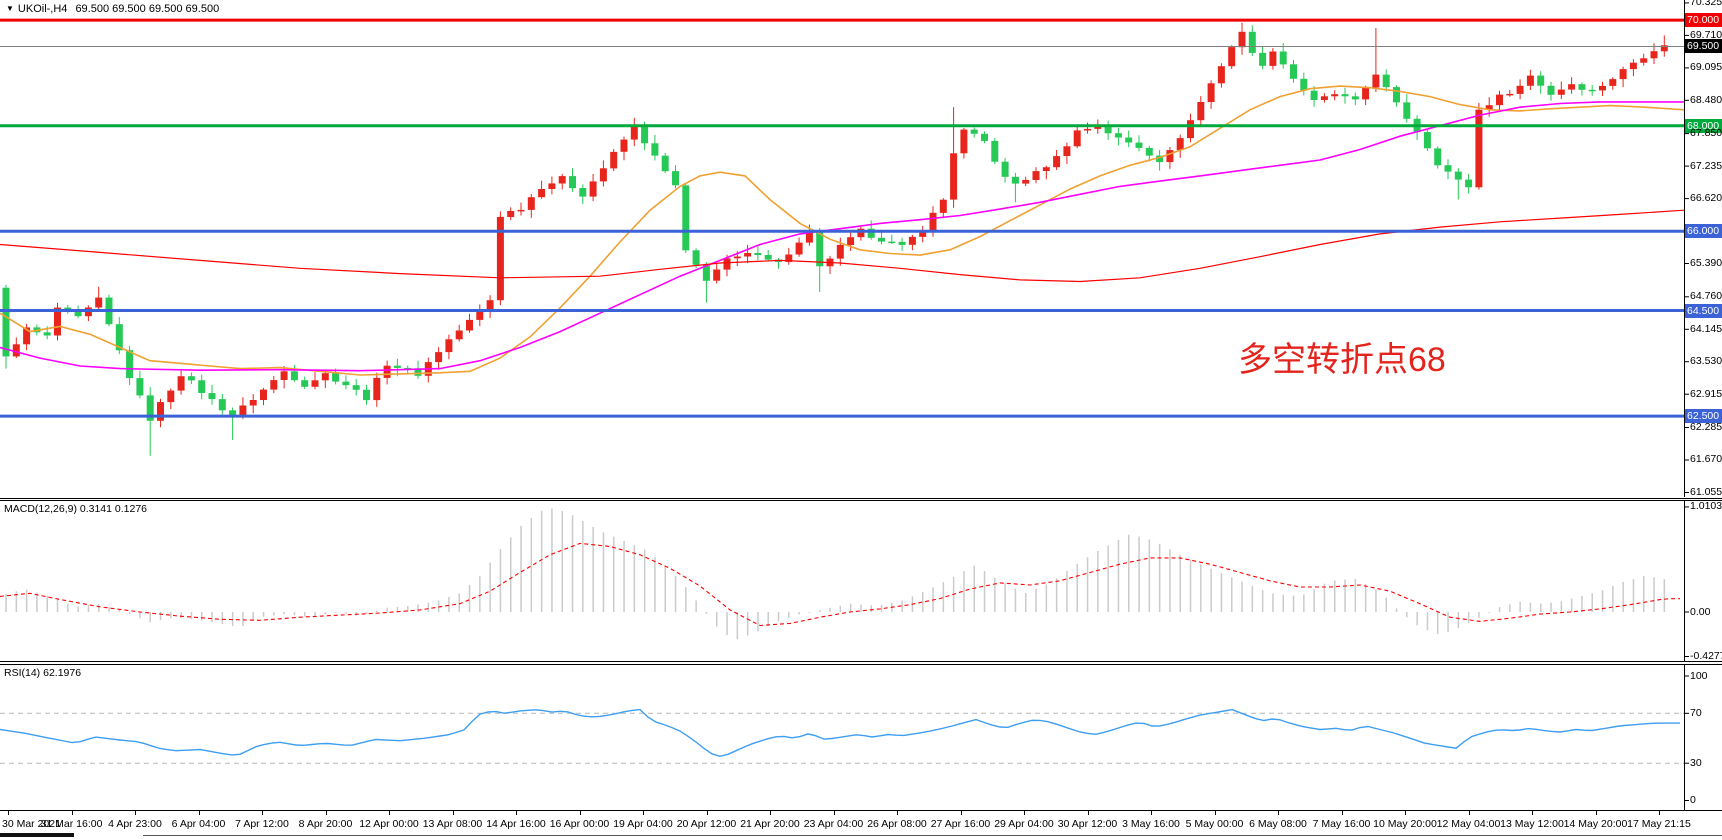  I want to click on chart-annotation-text: 多空转折点68, so click(1342, 360).